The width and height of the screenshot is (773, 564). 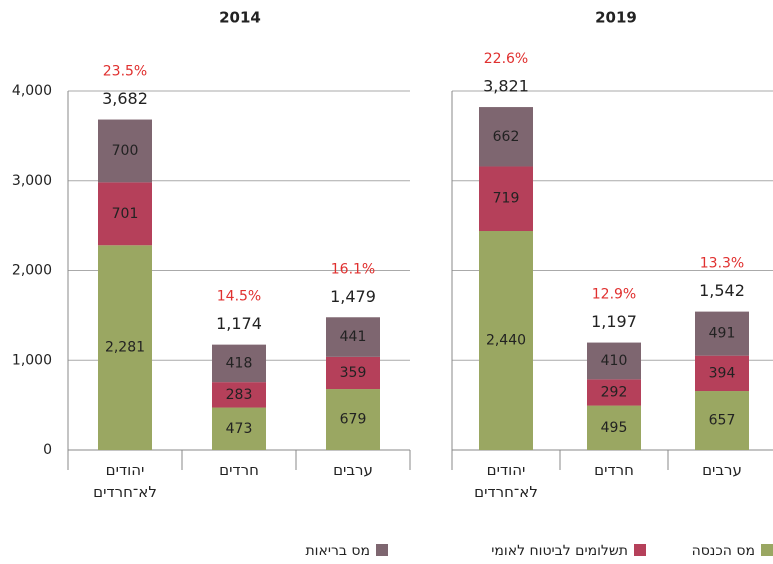 I want to click on segment-label: 410, so click(x=614, y=361).